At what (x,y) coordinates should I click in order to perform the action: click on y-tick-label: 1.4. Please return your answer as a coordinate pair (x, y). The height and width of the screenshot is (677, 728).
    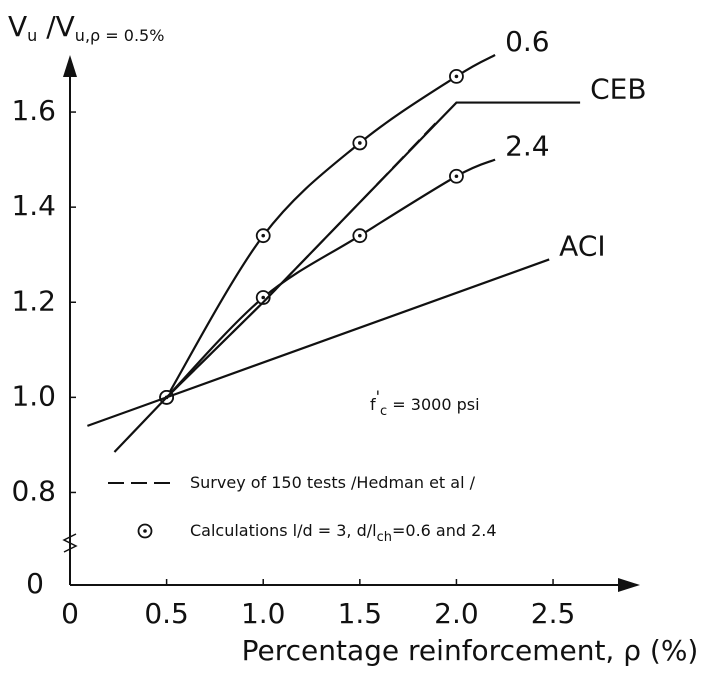
    Looking at the image, I should click on (33, 205).